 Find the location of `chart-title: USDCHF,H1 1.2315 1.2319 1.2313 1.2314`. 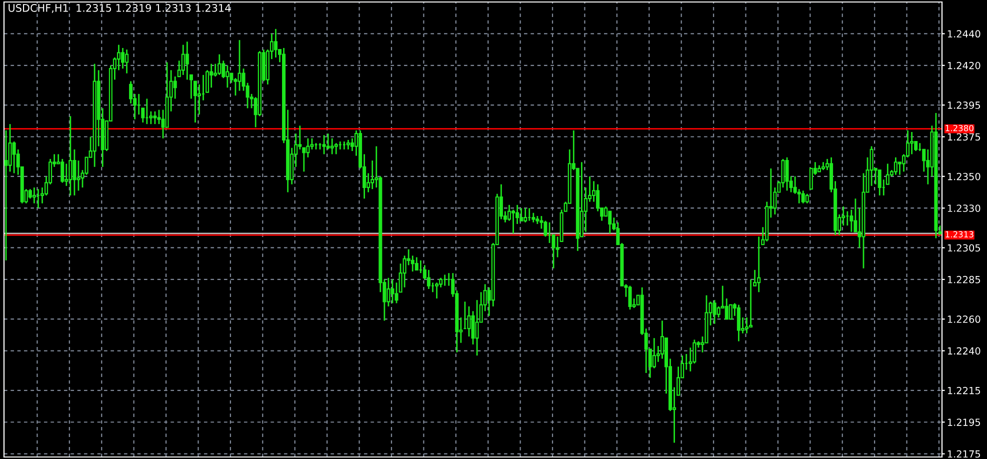

chart-title: USDCHF,H1 1.2315 1.2319 1.2313 1.2314 is located at coordinates (119, 8).